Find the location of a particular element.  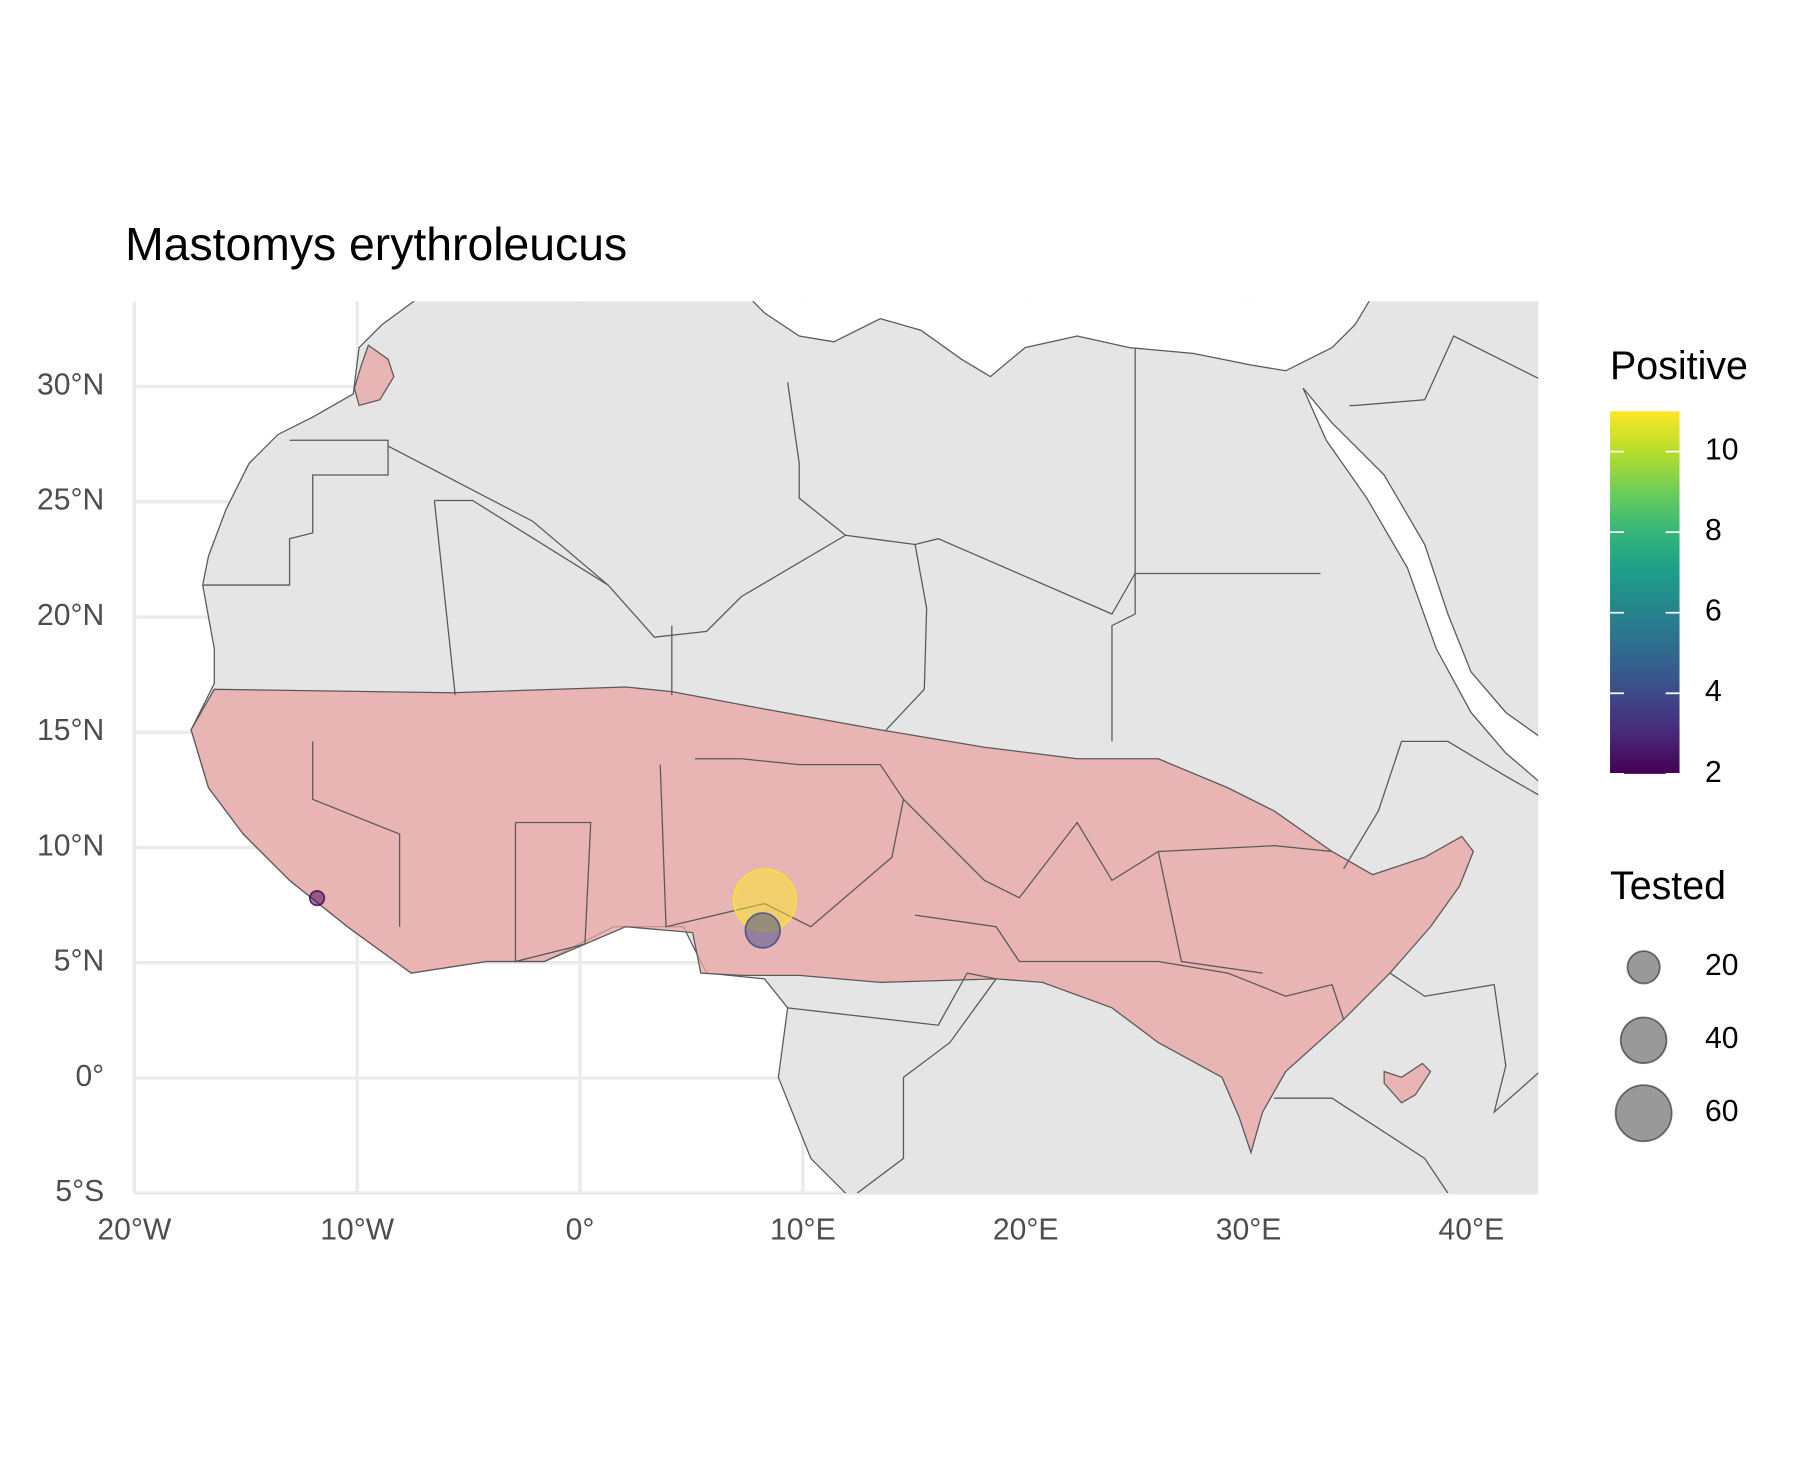

x-tick-label: 10°W is located at coordinates (357, 1229).